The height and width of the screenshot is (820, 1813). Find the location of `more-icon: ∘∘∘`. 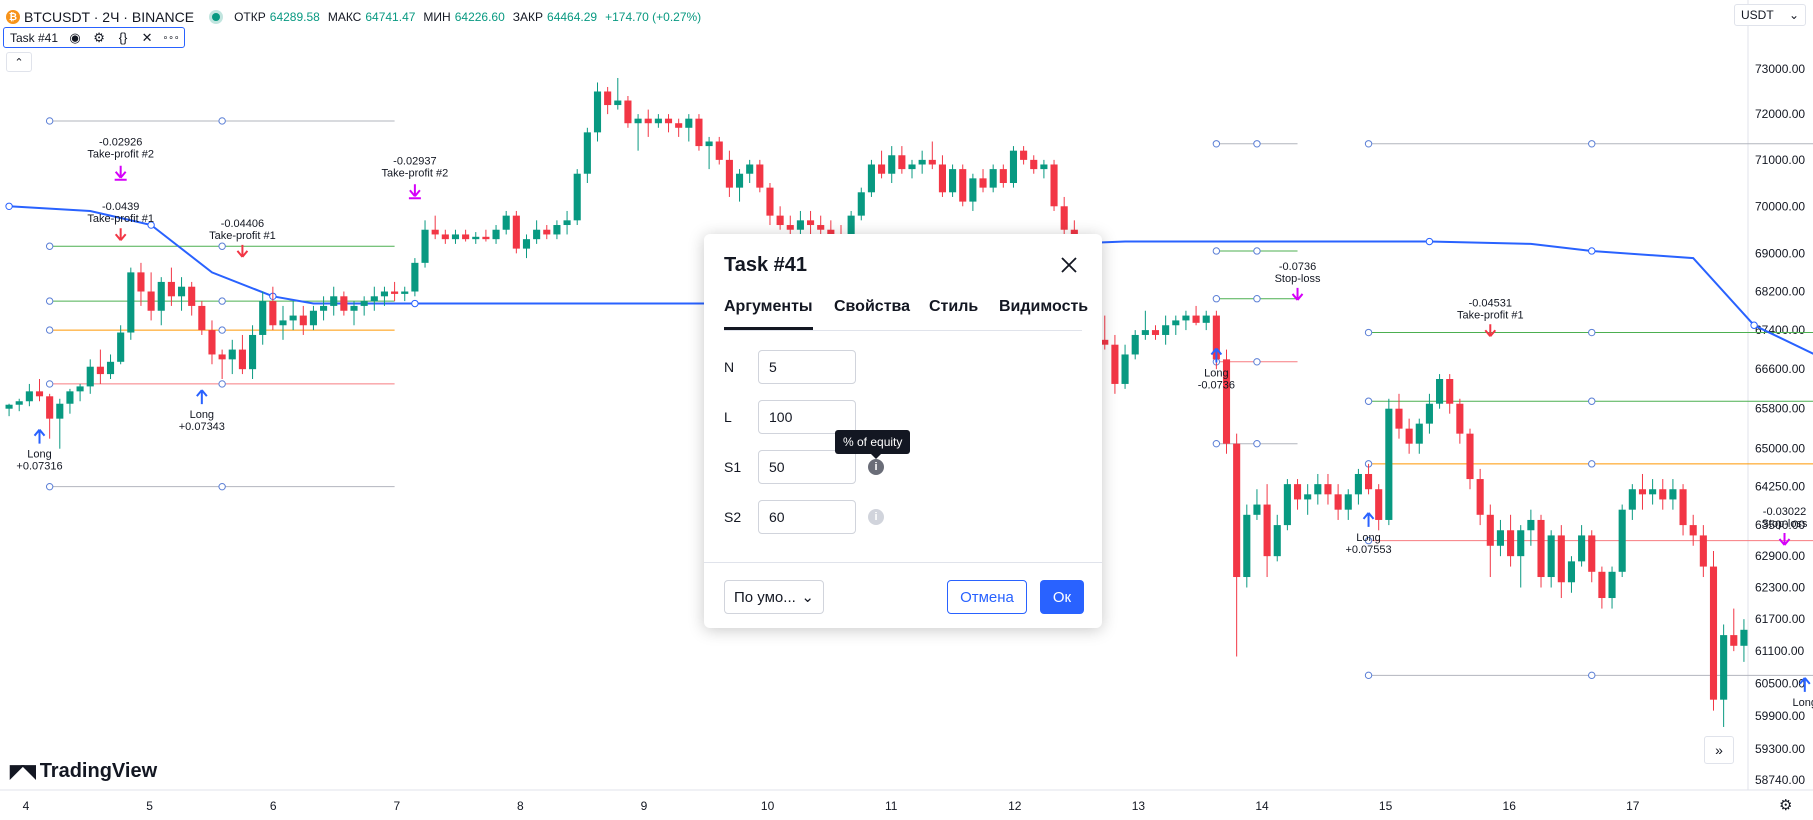

more-icon: ∘∘∘ is located at coordinates (171, 37).